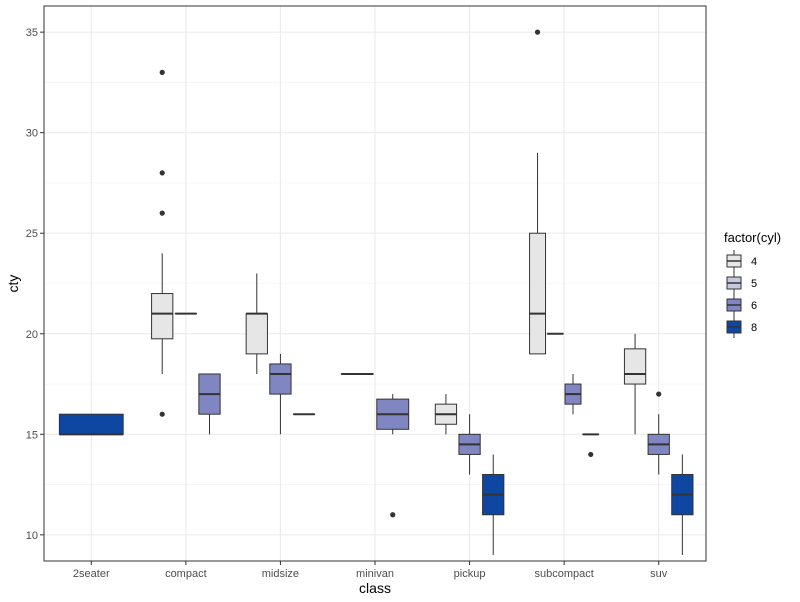  Describe the element at coordinates (563, 574) in the screenshot. I see `x-tick-label: subcompact` at that location.